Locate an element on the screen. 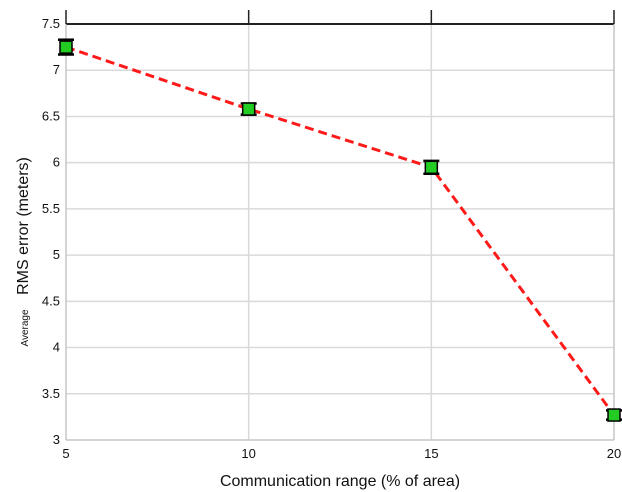 This screenshot has height=492, width=622. y-tick-label: 3 is located at coordinates (56, 439).